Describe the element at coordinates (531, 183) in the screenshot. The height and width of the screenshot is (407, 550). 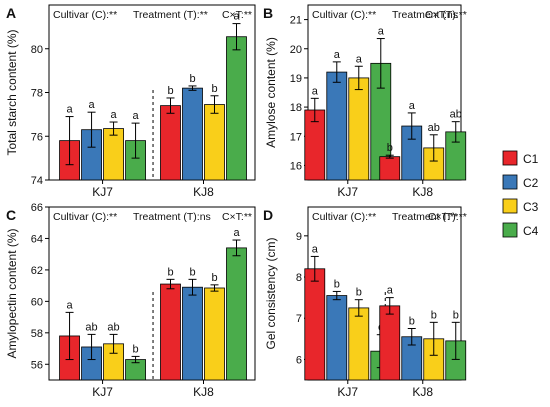
I see `legend-label-C2: C2` at that location.